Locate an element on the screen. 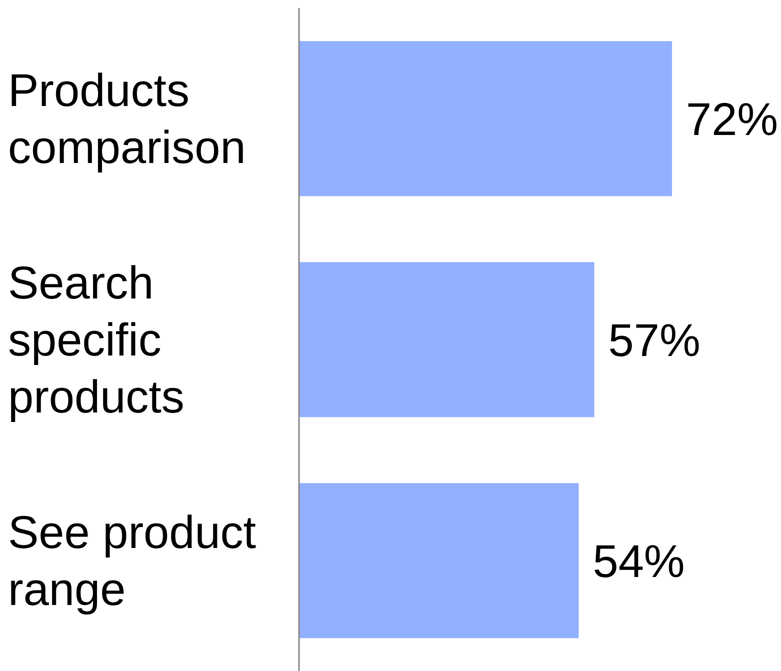  y-tick-label: See product range is located at coordinates (132, 560).